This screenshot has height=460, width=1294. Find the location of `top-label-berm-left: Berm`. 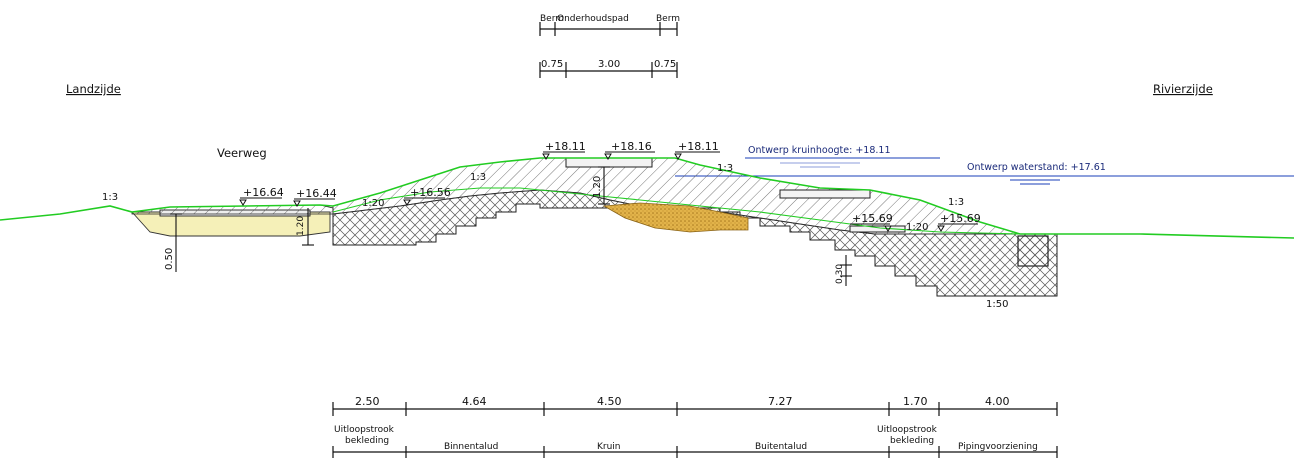

top-label-berm-left: Berm is located at coordinates (552, 19).